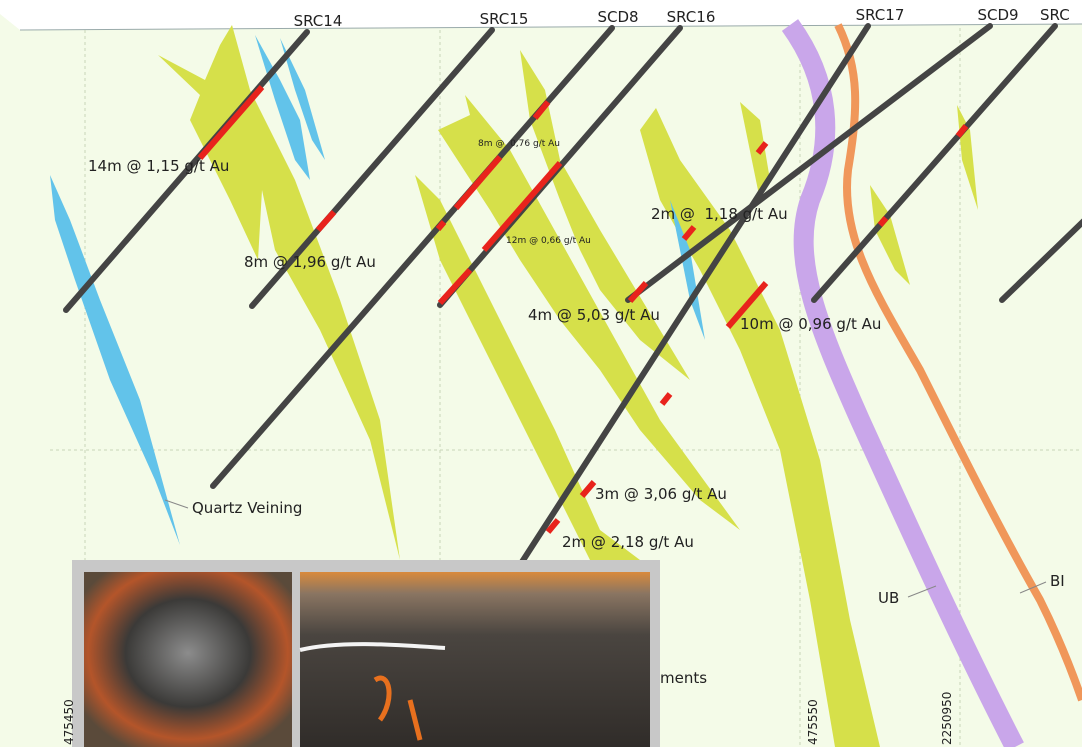  What do you see at coordinates (158, 166) in the screenshot?
I see `intercept-label: 14m @ 1,15 g/t Au` at bounding box center [158, 166].